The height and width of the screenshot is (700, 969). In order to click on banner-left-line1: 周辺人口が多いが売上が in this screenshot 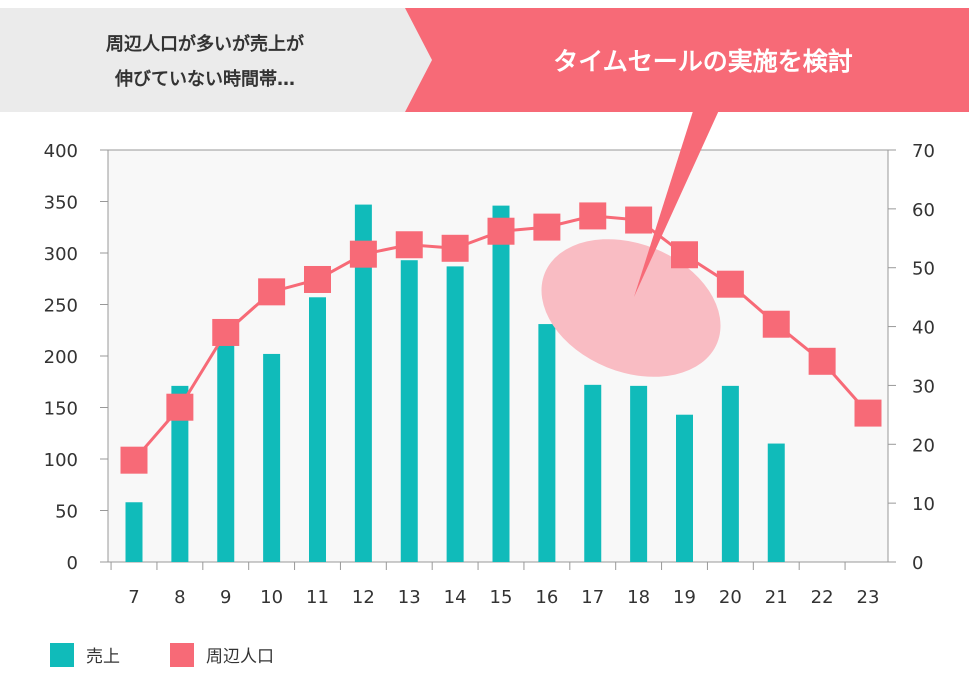, I will do `click(205, 44)`.